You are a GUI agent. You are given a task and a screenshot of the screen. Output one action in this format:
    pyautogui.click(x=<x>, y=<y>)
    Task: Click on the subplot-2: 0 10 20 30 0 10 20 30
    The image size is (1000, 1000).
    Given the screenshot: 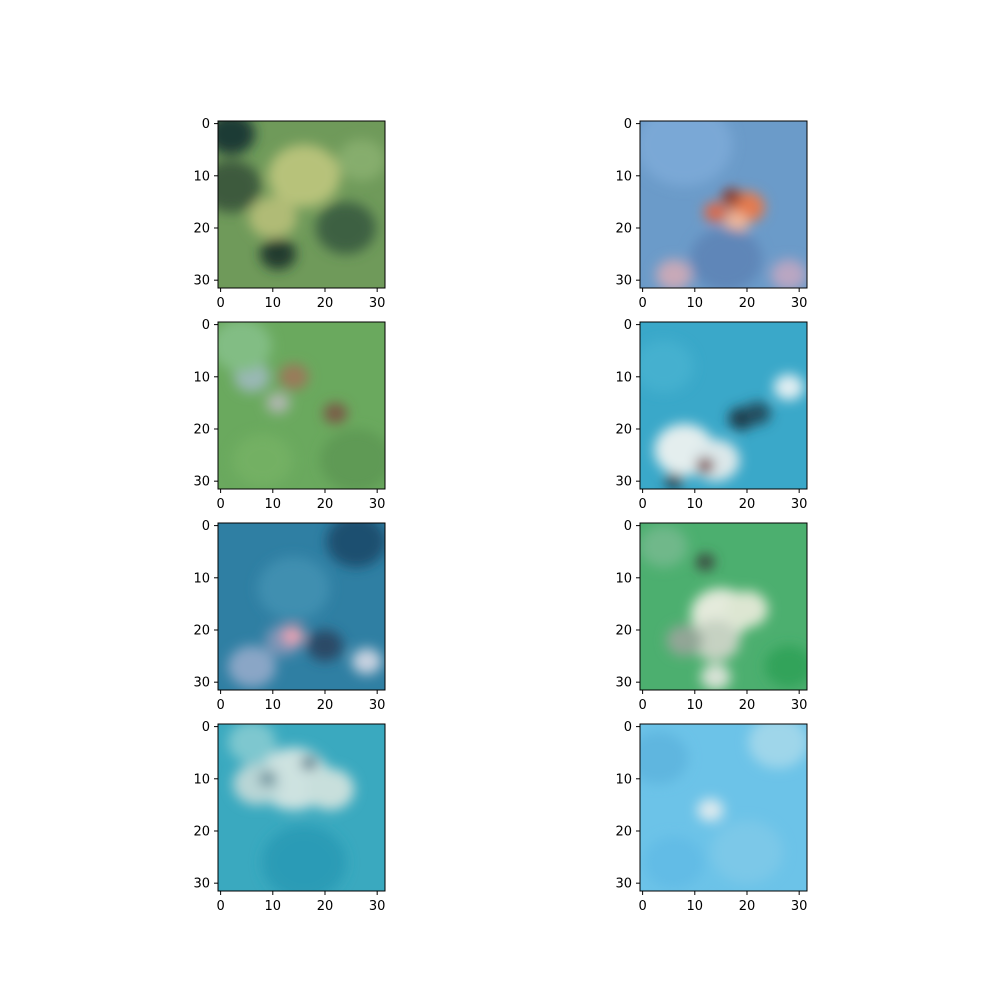 What is the action you would take?
    pyautogui.click(x=711, y=214)
    